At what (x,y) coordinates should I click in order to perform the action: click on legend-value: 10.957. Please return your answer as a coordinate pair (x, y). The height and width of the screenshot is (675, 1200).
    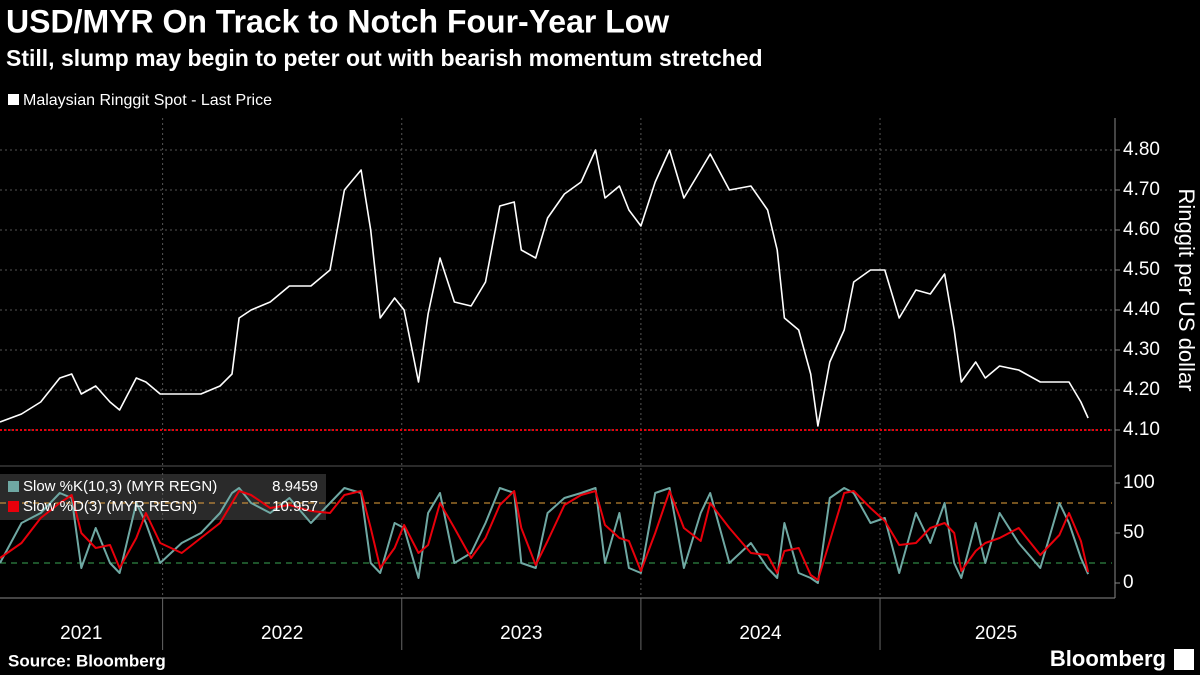
    Looking at the image, I should click on (295, 506).